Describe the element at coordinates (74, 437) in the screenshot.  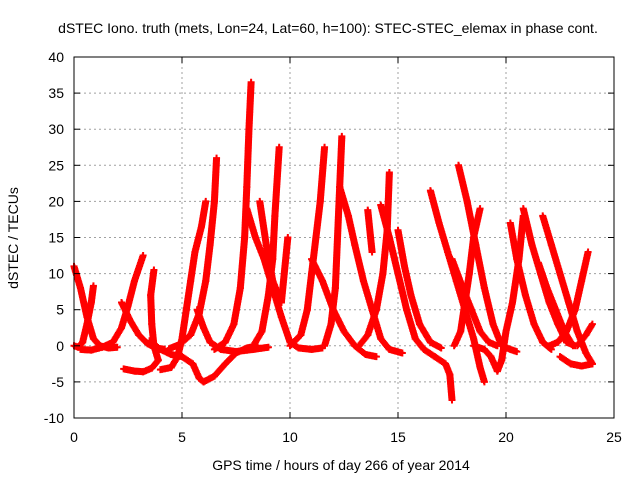
I see `x-tick-label: 0` at that location.